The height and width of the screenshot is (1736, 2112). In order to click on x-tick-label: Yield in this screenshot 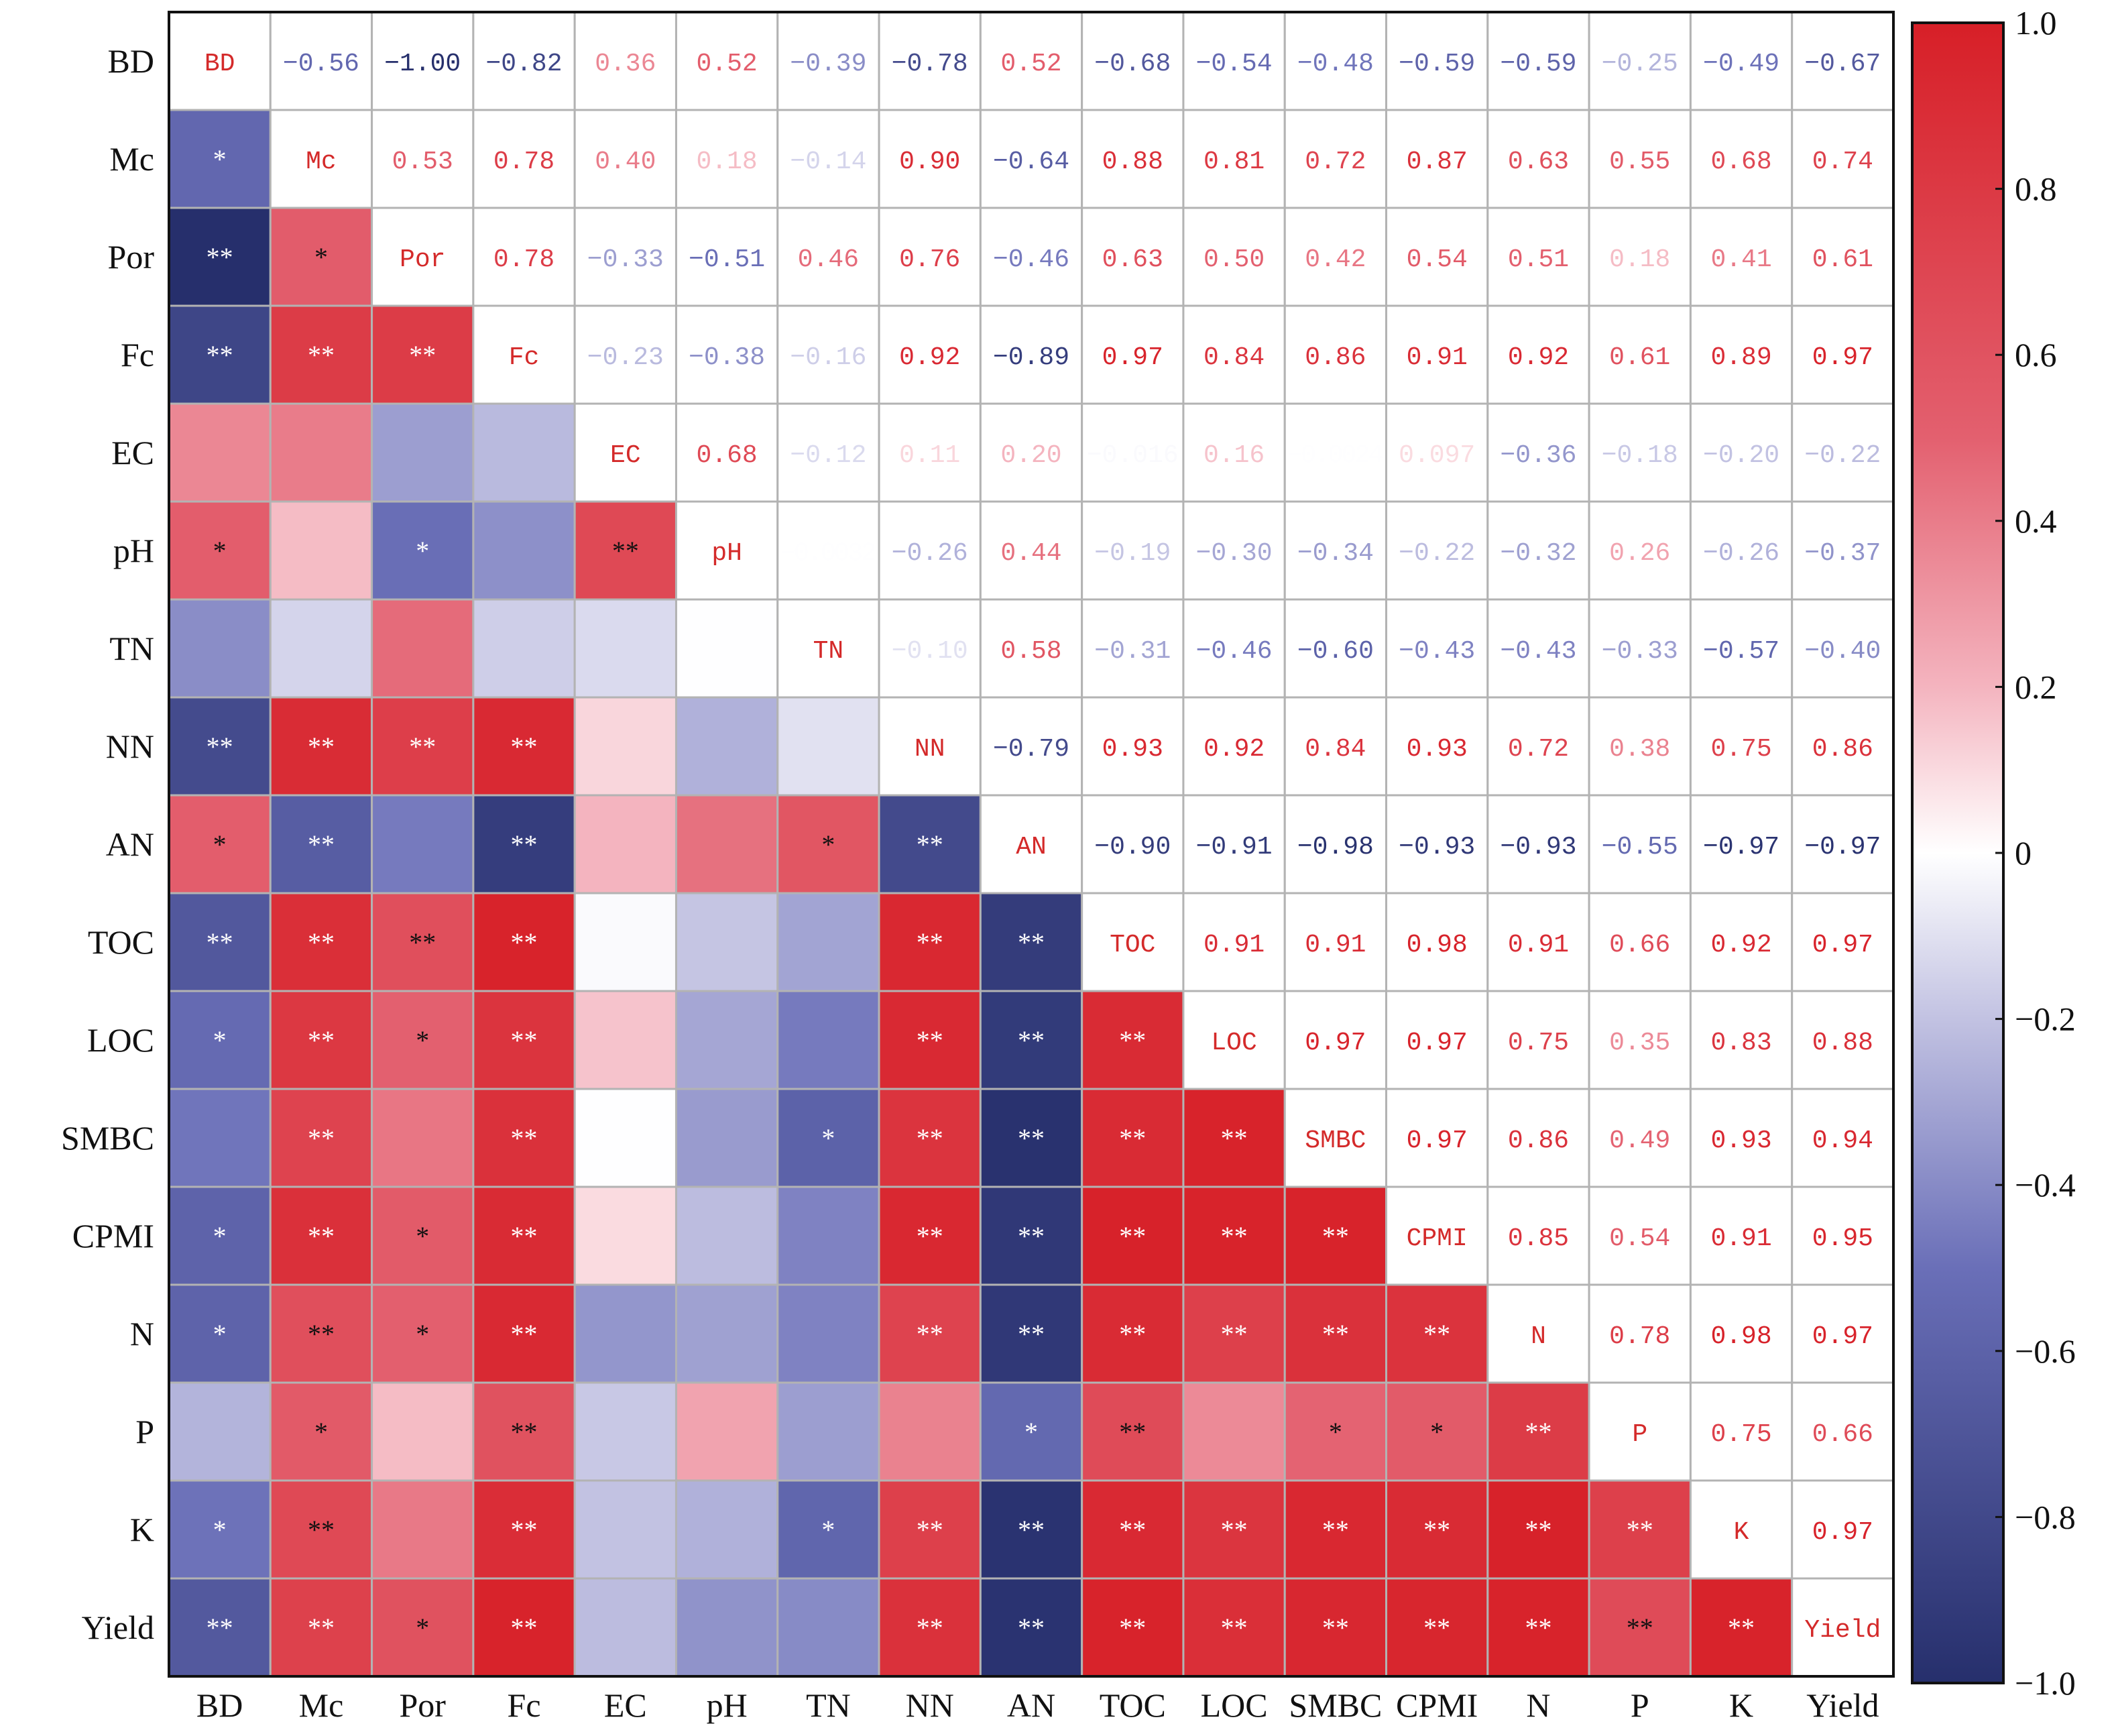, I will do `click(1842, 1705)`.